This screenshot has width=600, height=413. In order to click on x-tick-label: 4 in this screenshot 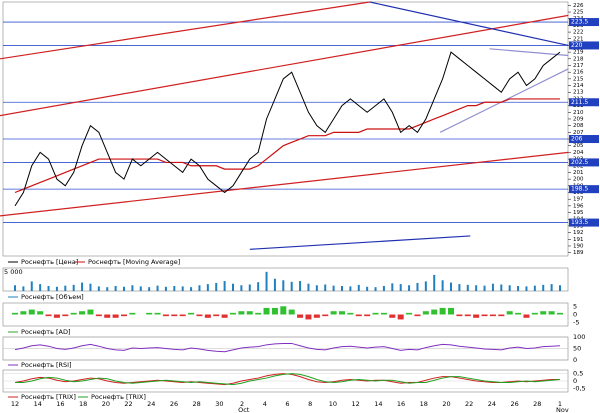, I will do `click(265, 404)`.